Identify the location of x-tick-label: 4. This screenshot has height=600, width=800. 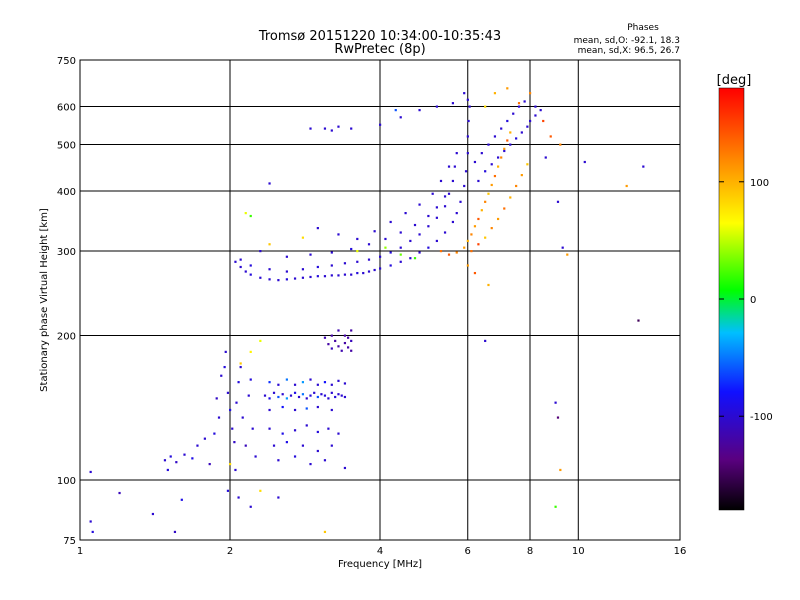
(380, 551).